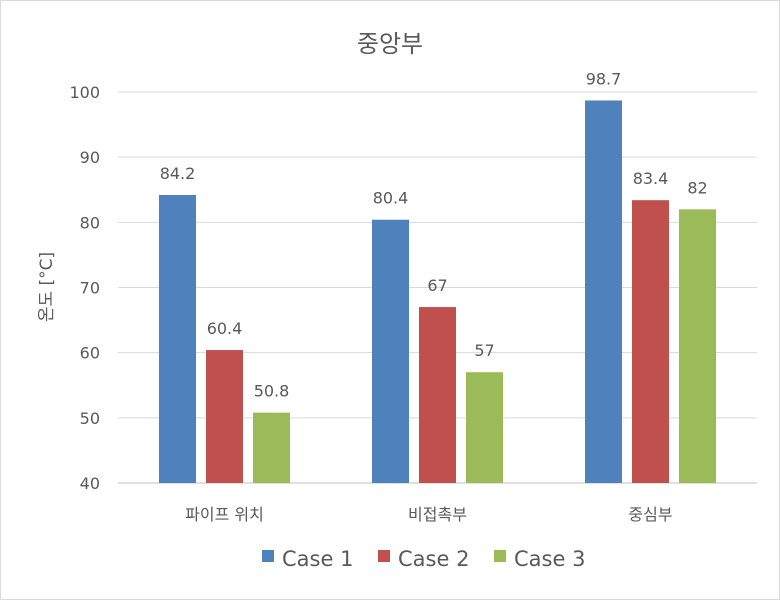 This screenshot has height=600, width=780. I want to click on data-label: 57, so click(484, 350).